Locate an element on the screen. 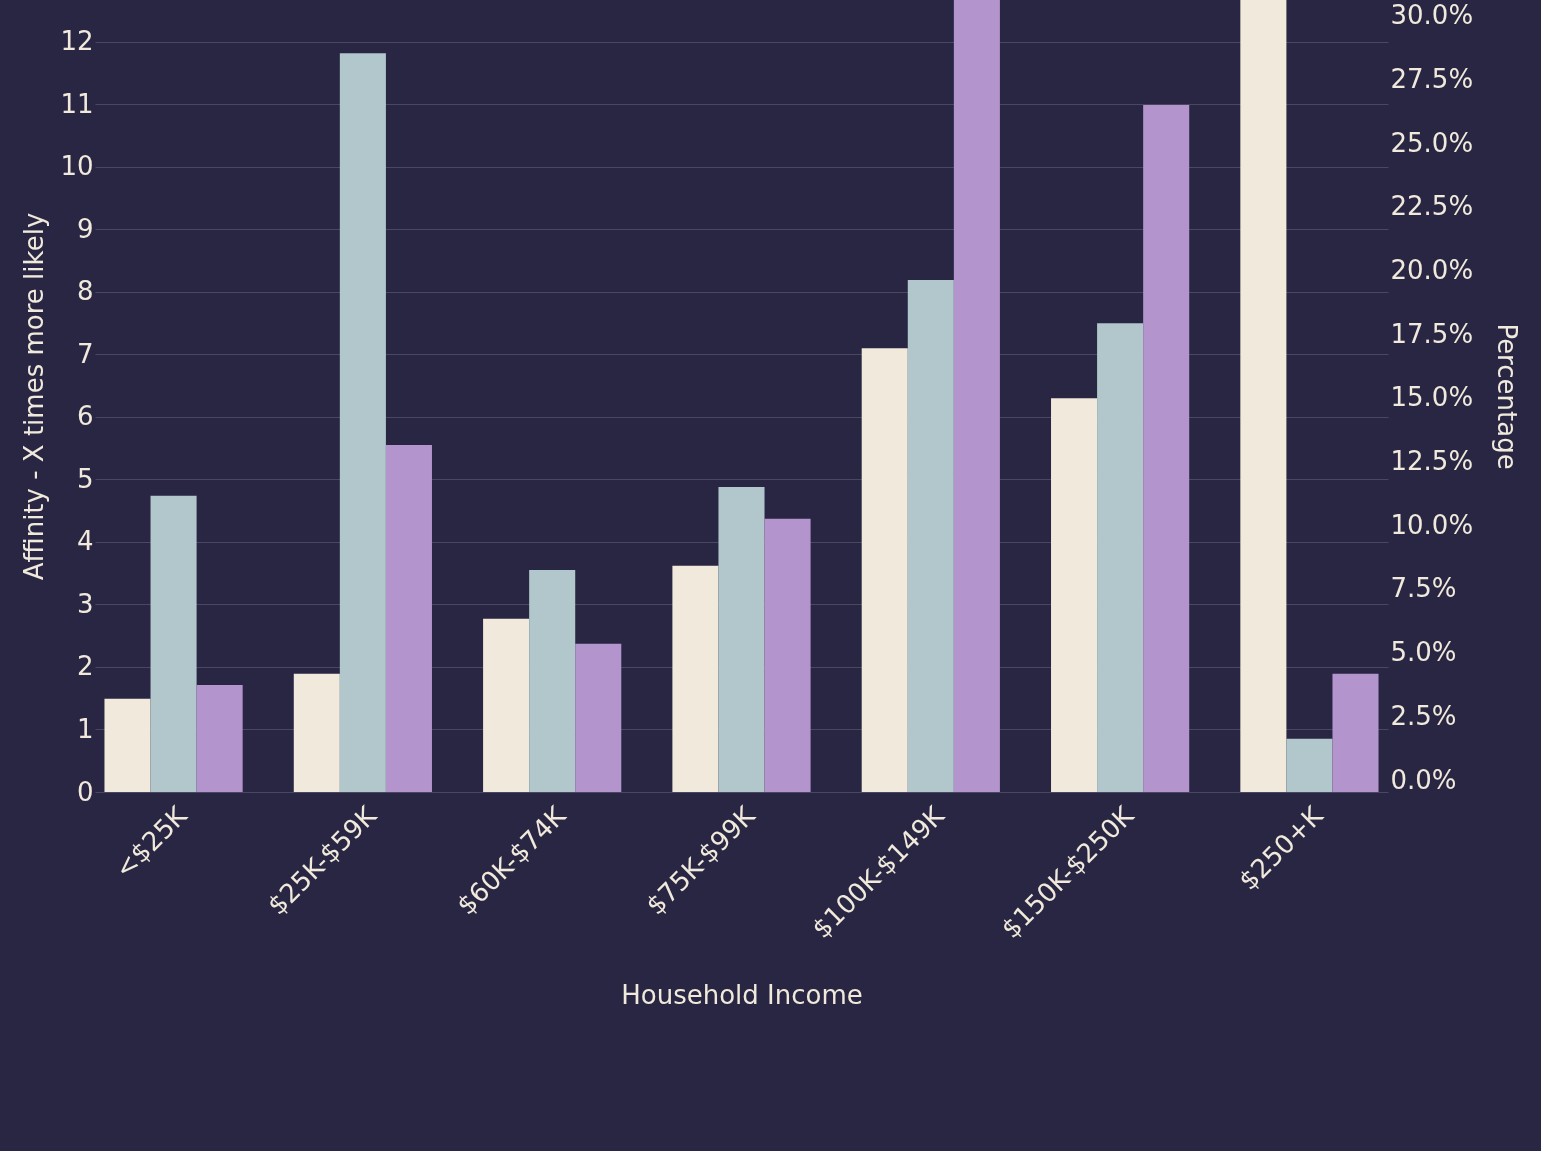  y2-tick-label: 2.5% is located at coordinates (1423, 715).